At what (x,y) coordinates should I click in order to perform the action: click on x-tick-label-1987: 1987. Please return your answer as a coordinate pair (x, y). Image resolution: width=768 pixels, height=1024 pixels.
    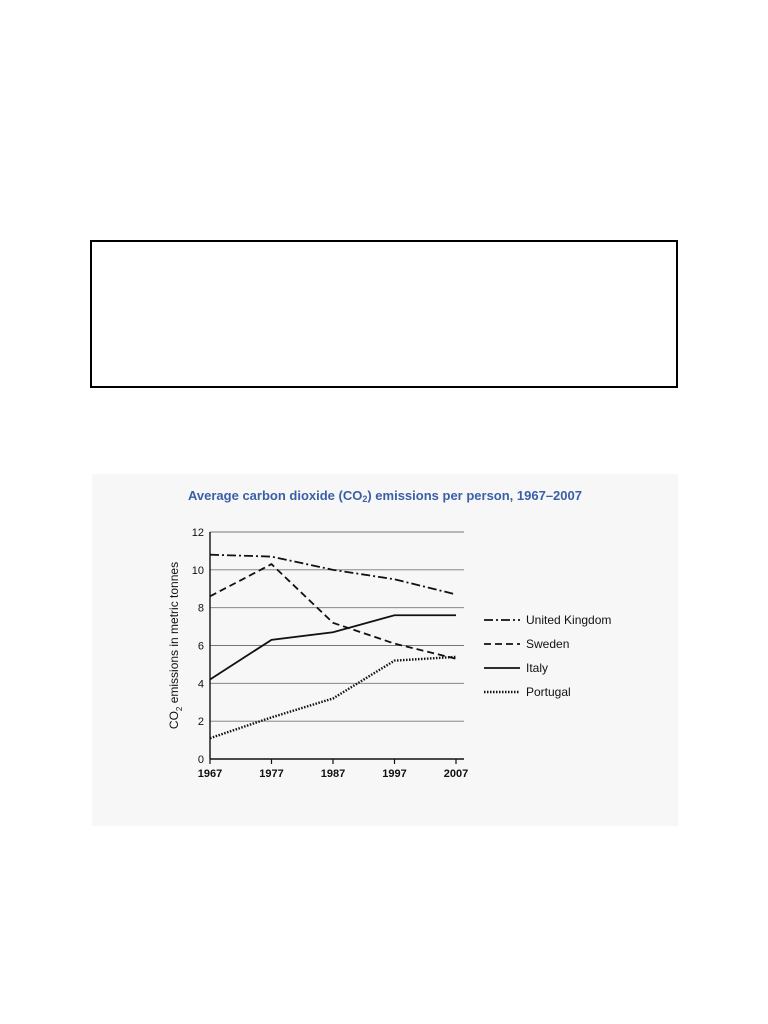
    Looking at the image, I should click on (333, 774).